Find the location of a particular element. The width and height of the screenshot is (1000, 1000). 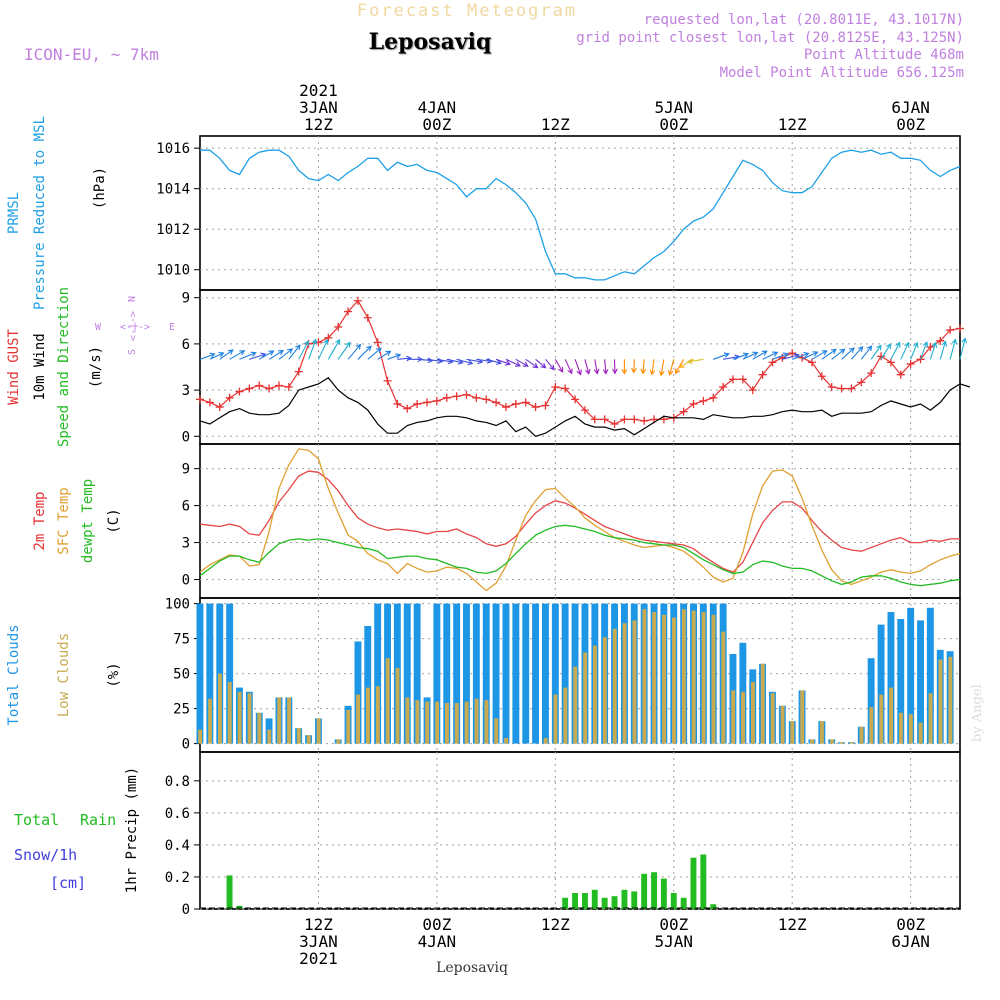

compass-n: N is located at coordinates (132, 299).